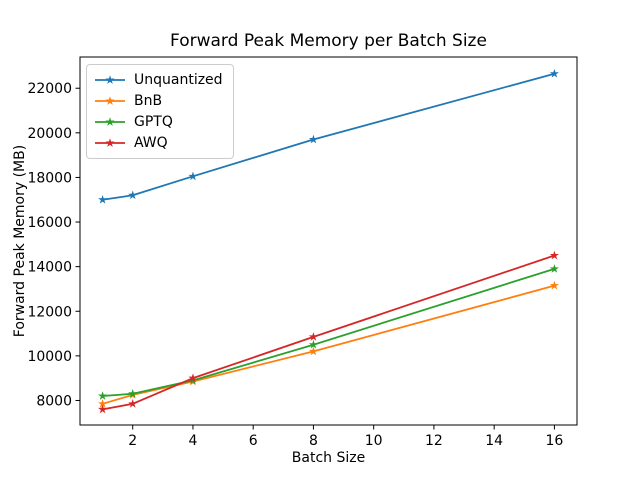 The height and width of the screenshot is (480, 640). I want to click on x-tick-label: 2, so click(132, 441).